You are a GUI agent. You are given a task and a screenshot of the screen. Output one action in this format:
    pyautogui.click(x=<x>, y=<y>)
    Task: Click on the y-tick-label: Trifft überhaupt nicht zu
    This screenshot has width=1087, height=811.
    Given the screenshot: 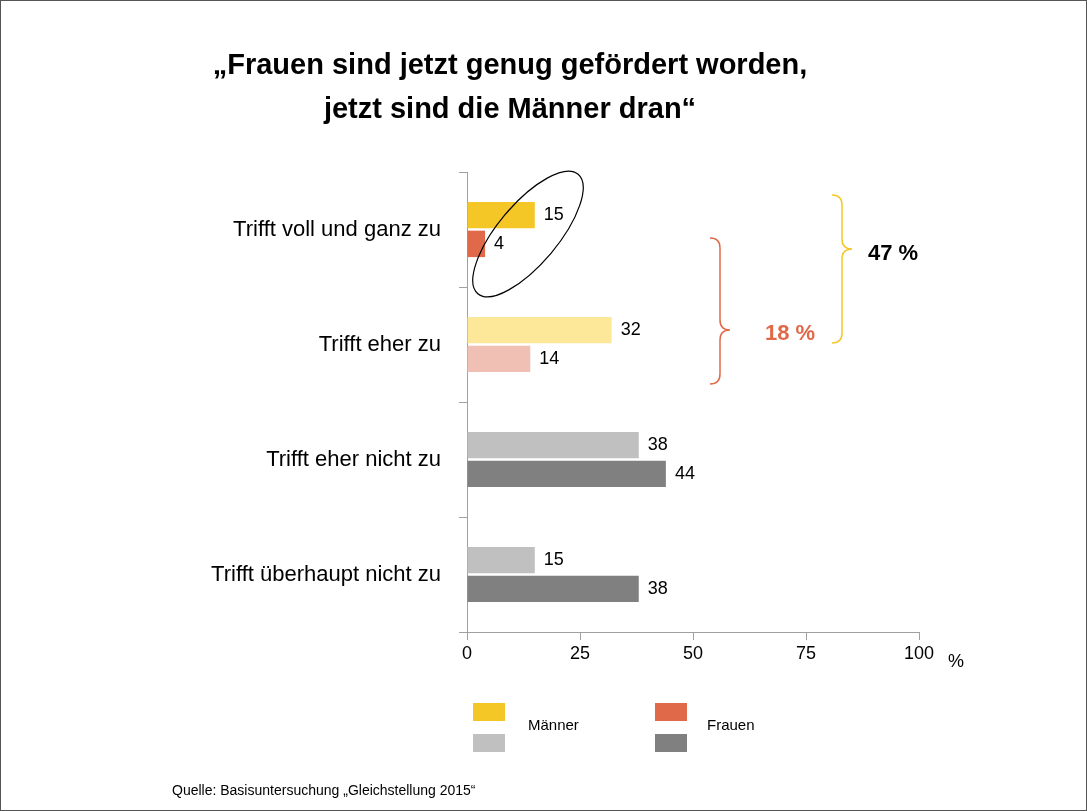 What is the action you would take?
    pyautogui.click(x=326, y=573)
    